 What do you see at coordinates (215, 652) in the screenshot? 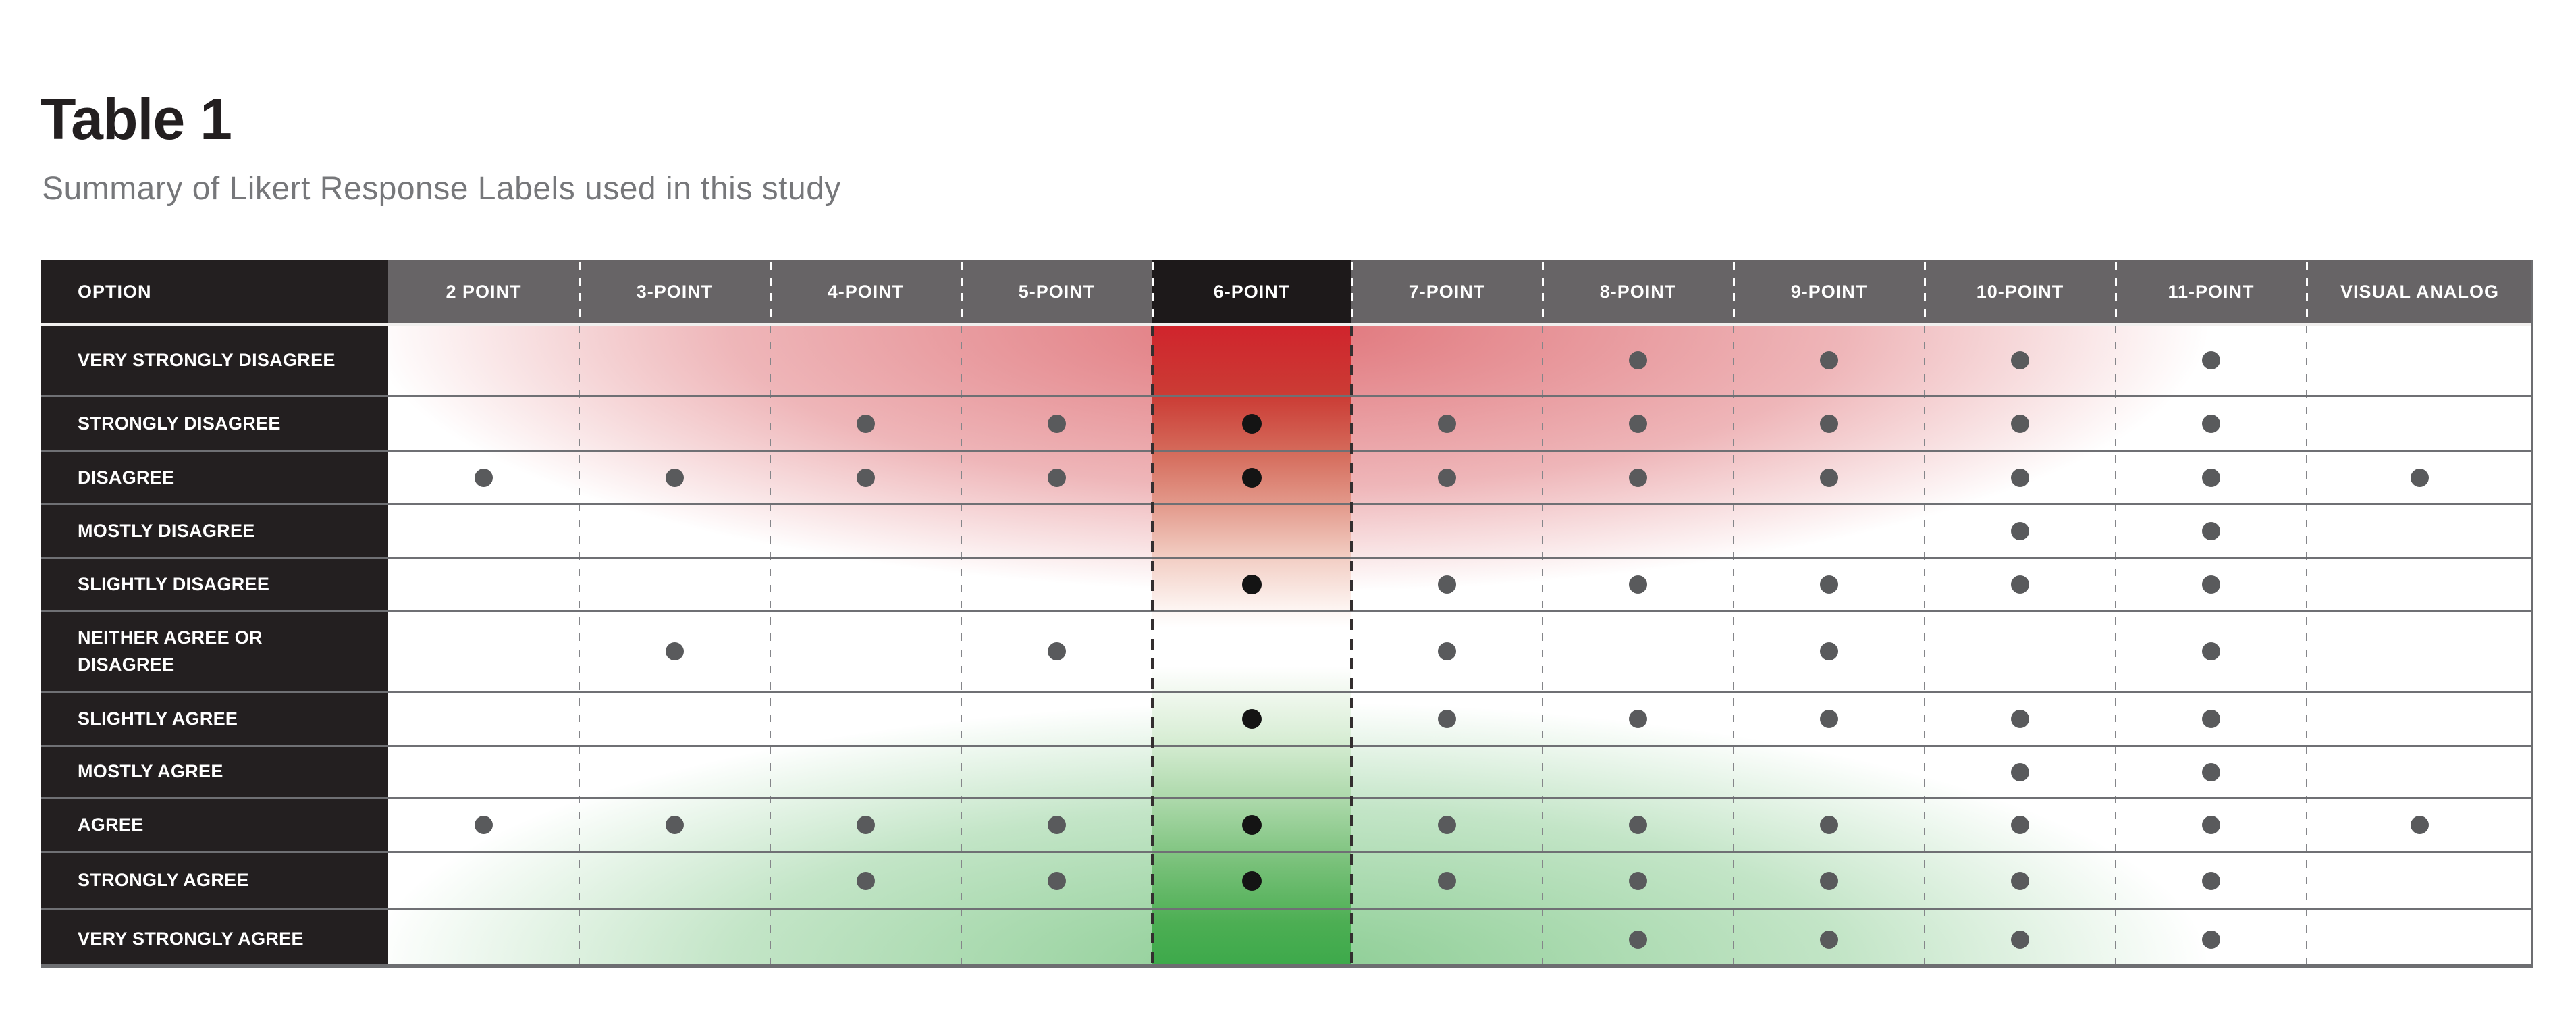
I see `row-label-neither-agree-or-disagree: NEITHER AGREE OR DISAGREE` at bounding box center [215, 652].